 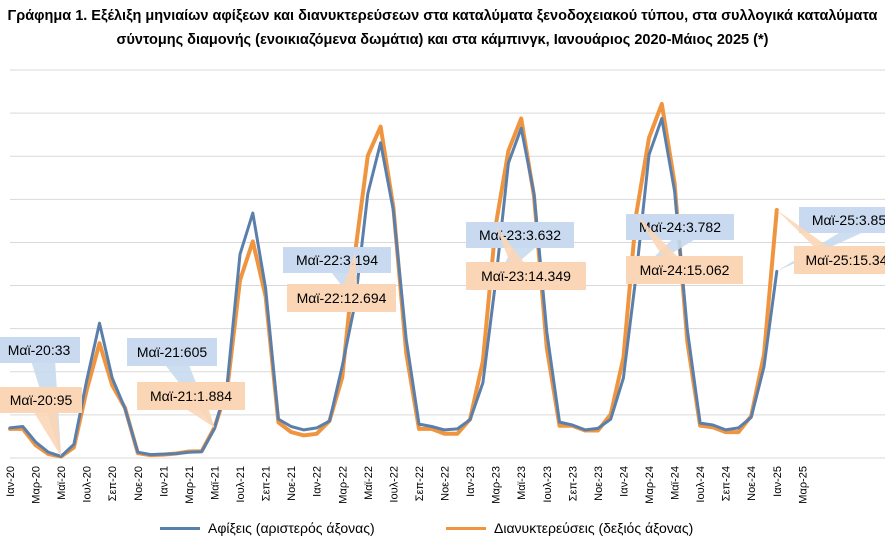 What do you see at coordinates (394, 484) in the screenshot?
I see `x-tick-label: Ιουλ-22` at bounding box center [394, 484].